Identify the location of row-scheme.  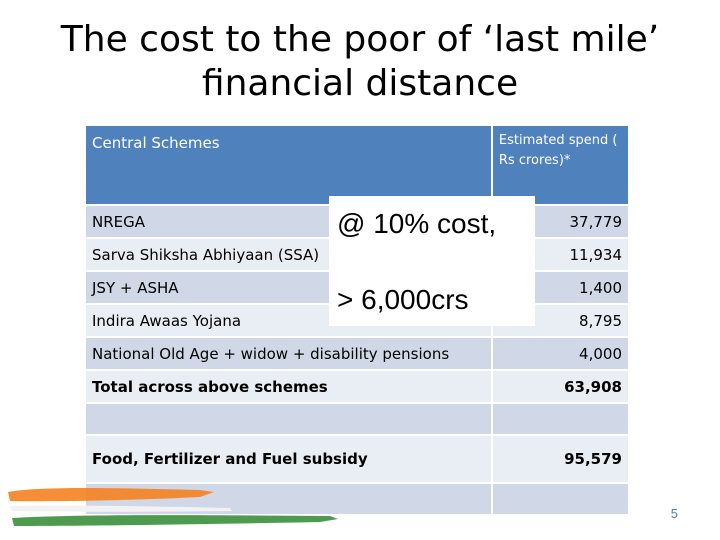
(288, 418).